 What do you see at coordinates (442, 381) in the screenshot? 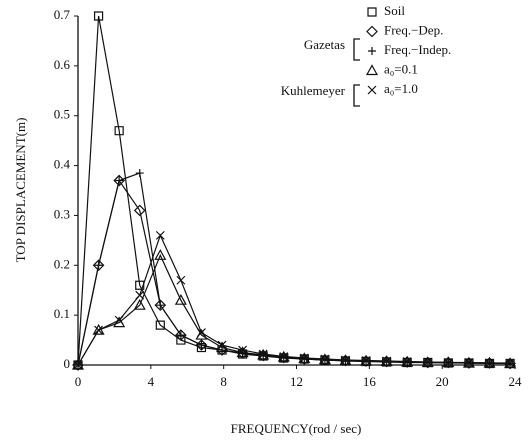
I see `x-tick-label: 20` at bounding box center [442, 381].